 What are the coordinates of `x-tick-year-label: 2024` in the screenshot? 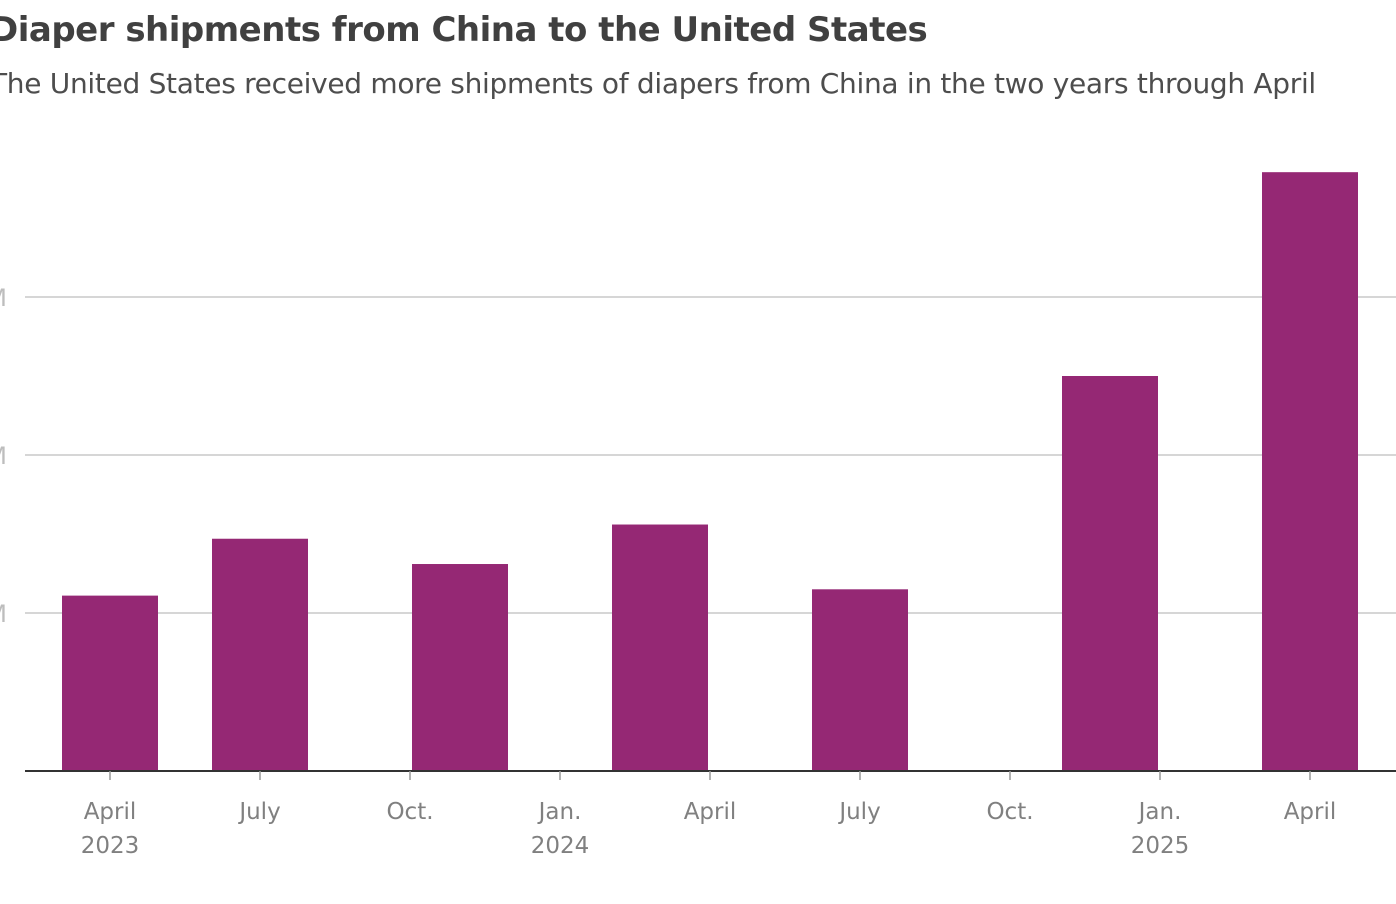 It's located at (560, 846).